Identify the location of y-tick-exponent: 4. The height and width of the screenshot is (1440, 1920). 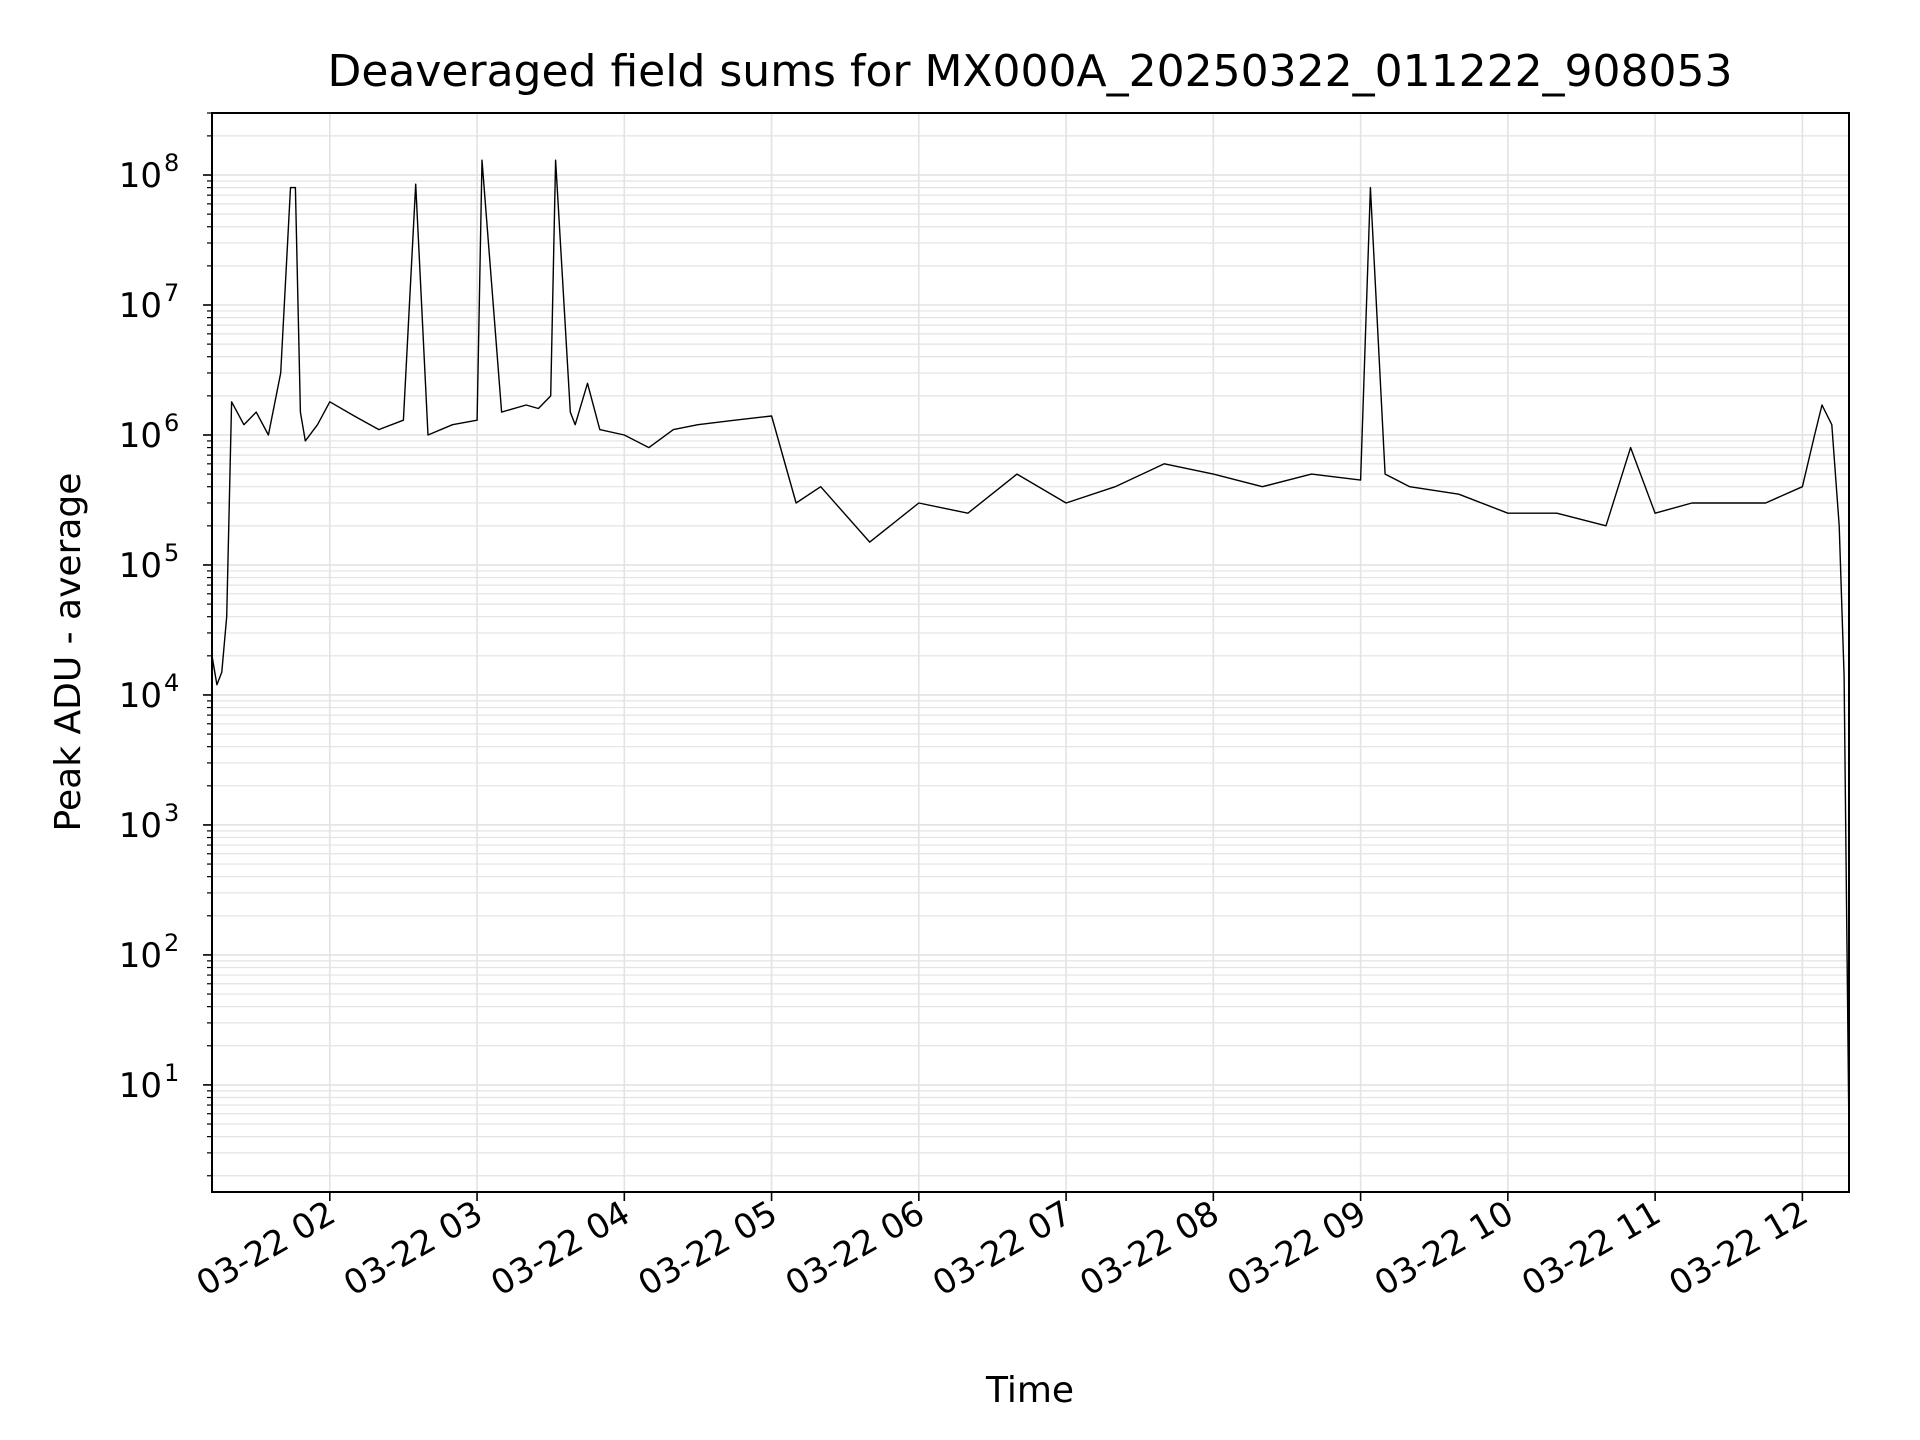
(171, 683).